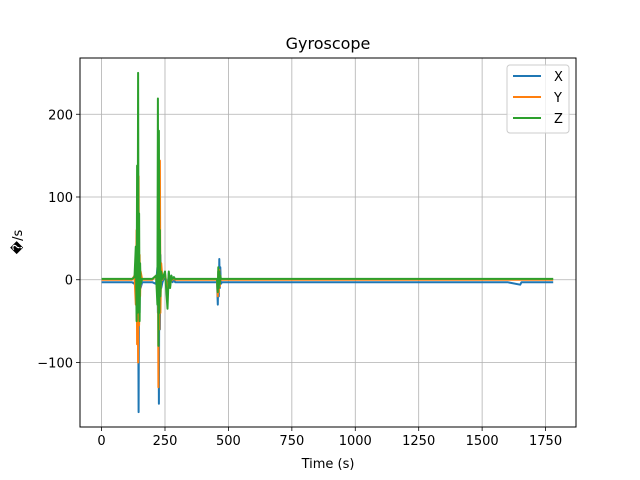  I want to click on x-axis-label: Time (s), so click(328, 464).